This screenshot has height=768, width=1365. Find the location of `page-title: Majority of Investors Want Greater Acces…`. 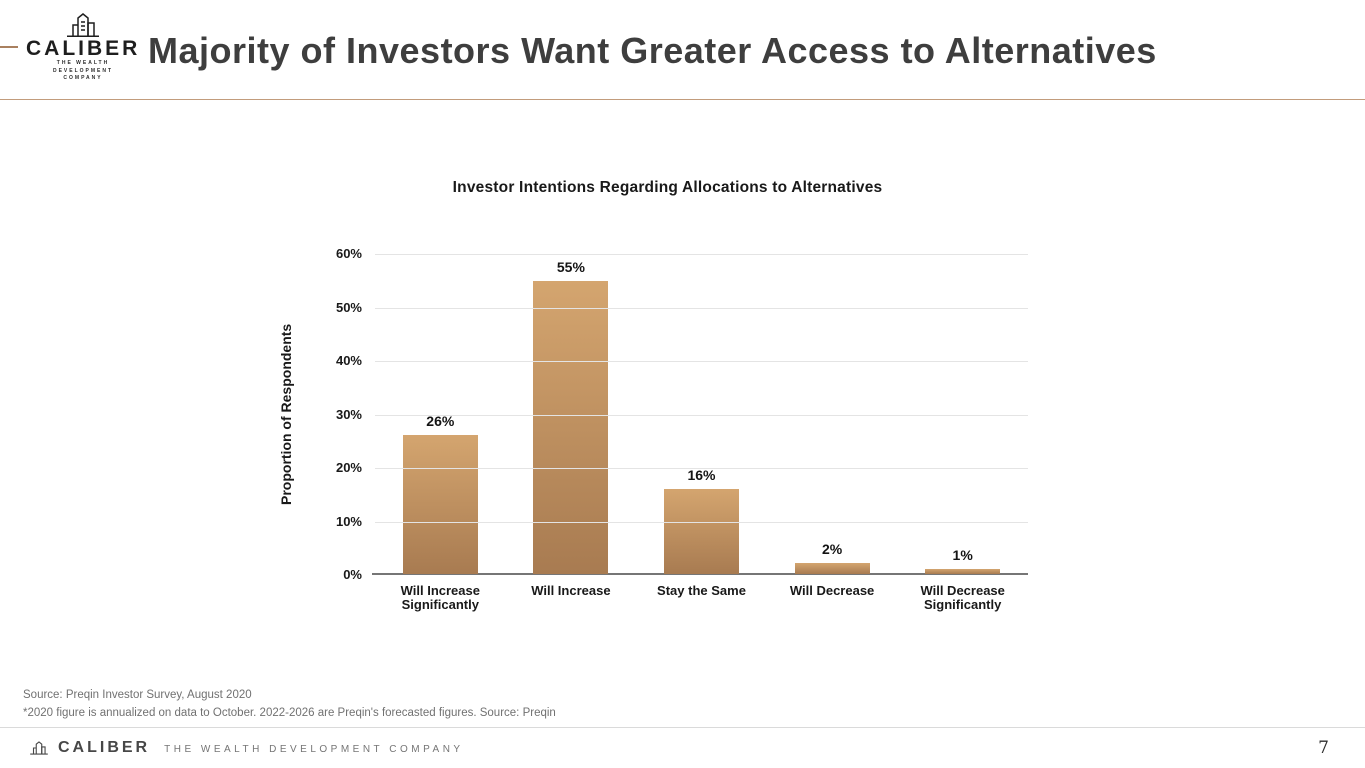

page-title: Majority of Investors Want Greater Acces… is located at coordinates (652, 50).